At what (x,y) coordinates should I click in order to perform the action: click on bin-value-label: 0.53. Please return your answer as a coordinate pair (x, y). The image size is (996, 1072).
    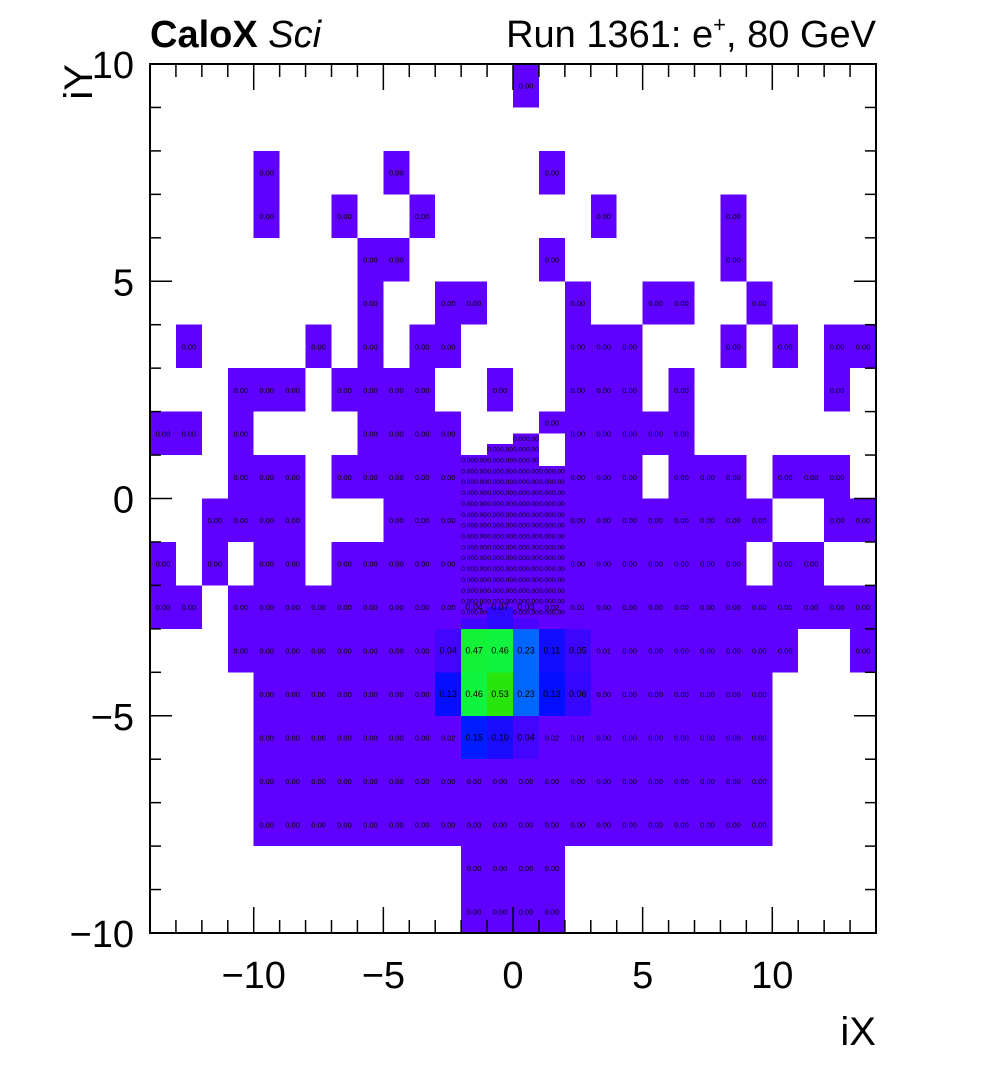
    Looking at the image, I should click on (500, 694).